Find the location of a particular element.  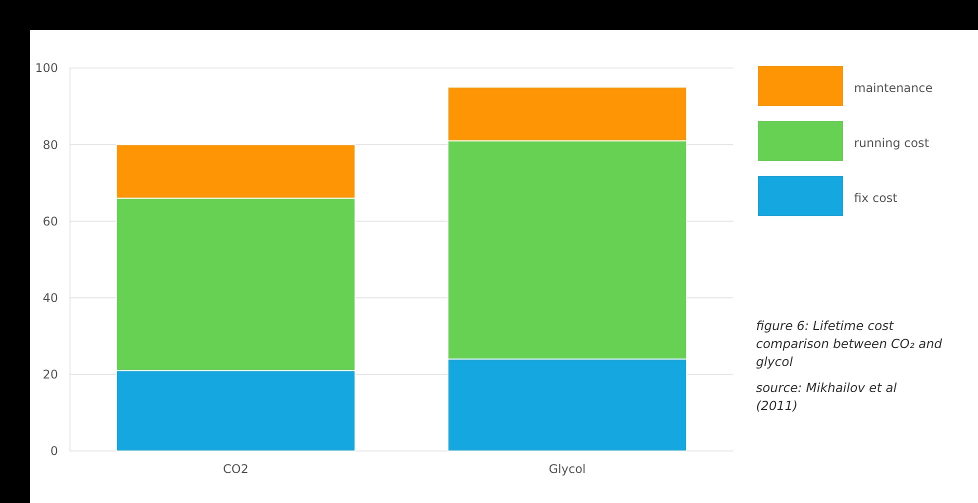

y-tick-label: 20 is located at coordinates (50, 375).